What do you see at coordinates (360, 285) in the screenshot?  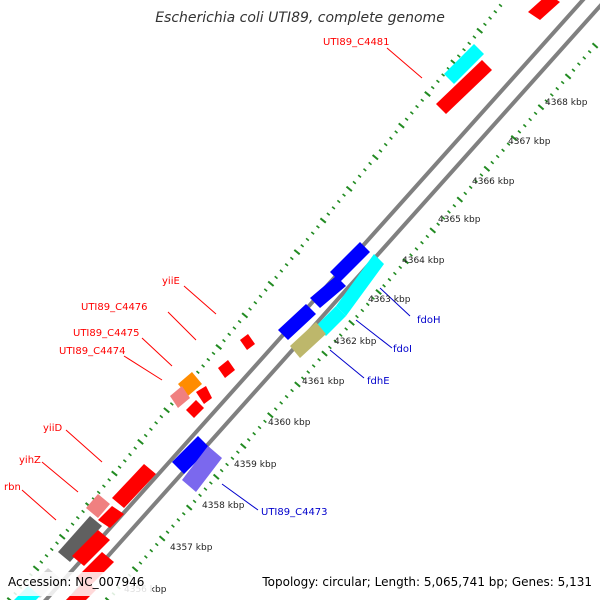 I see `gene-fdoH` at bounding box center [360, 285].